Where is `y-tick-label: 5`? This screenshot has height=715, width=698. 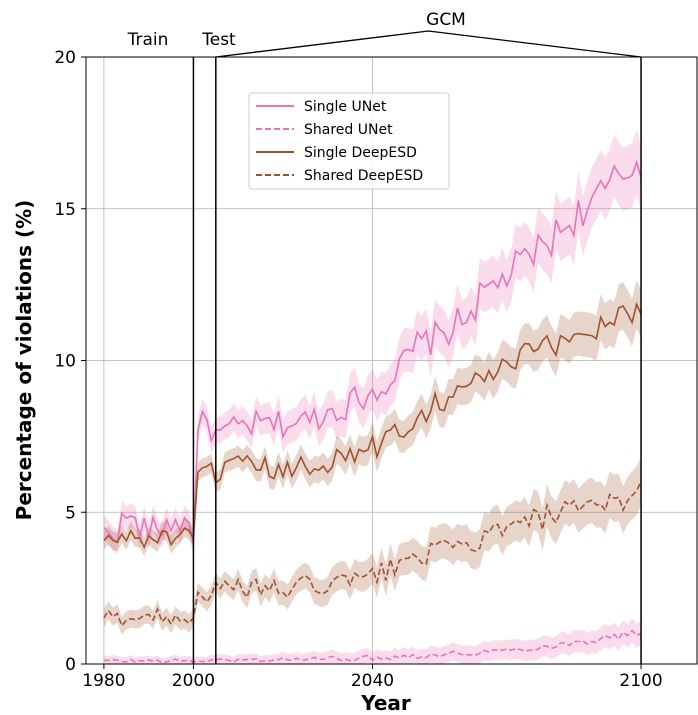
y-tick-label: 5 is located at coordinates (70, 513).